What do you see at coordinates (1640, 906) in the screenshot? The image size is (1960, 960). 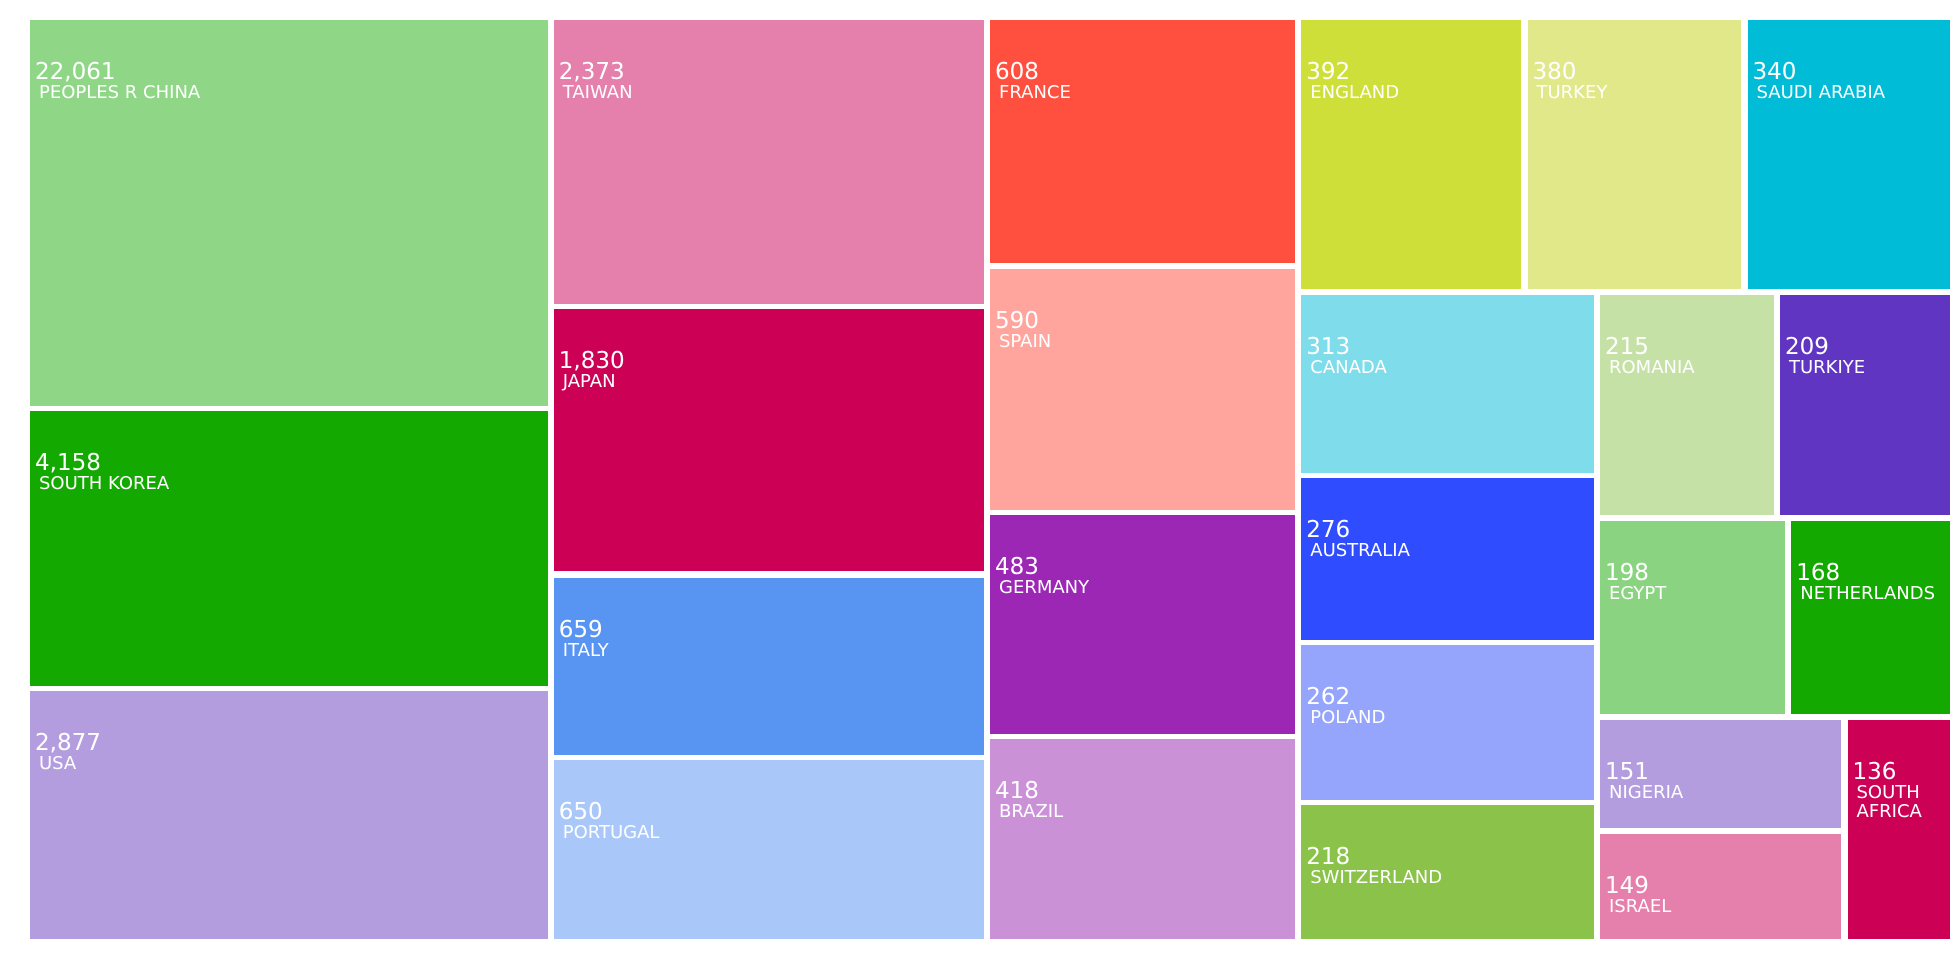 I see `category-label: ISRAEL` at bounding box center [1640, 906].